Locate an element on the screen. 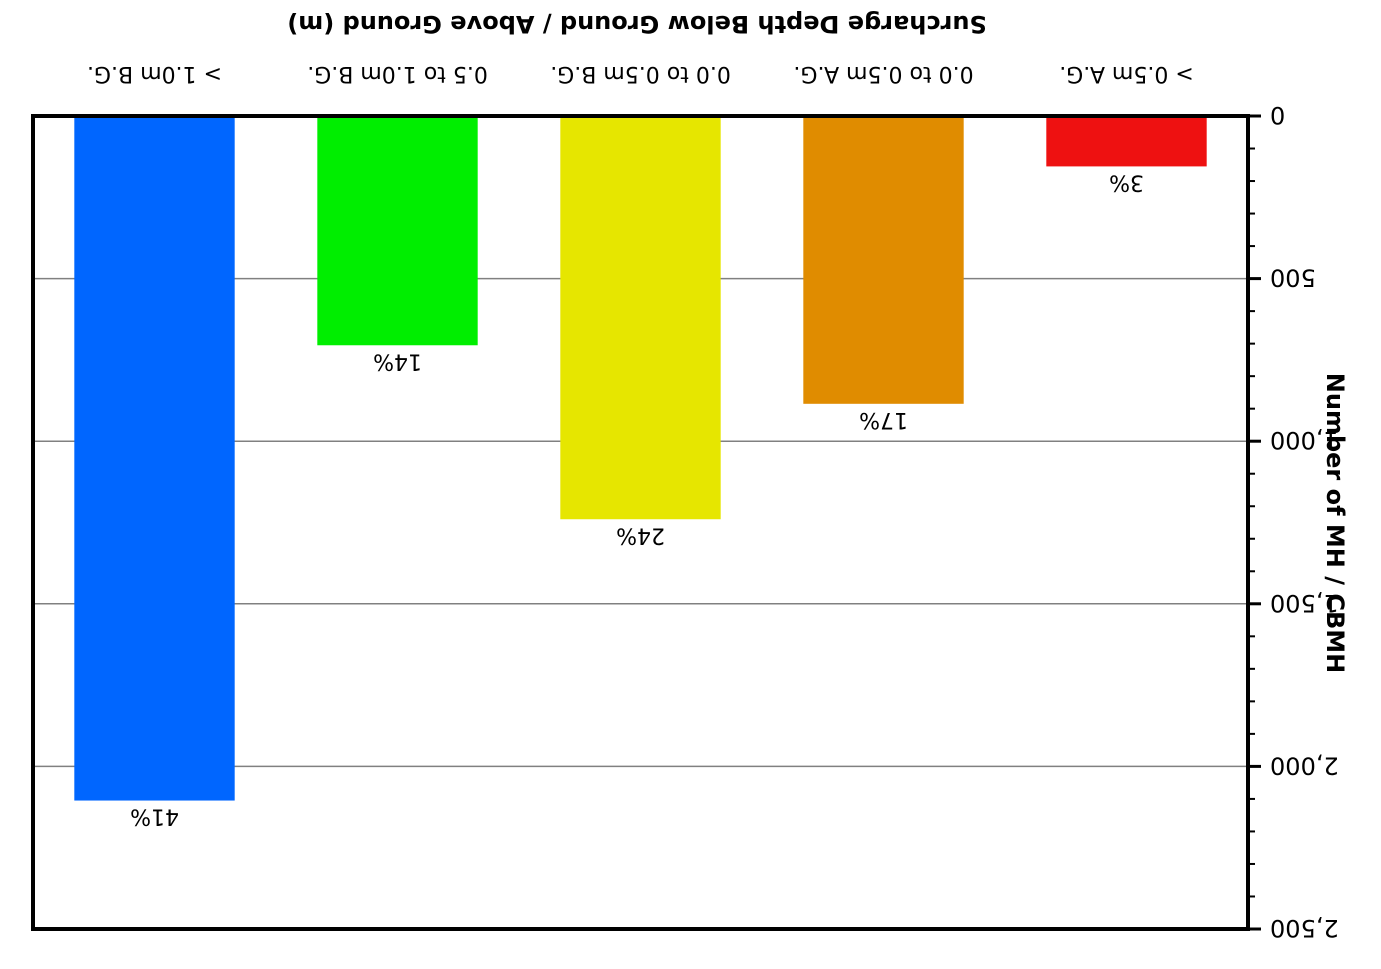  data-label: 14% is located at coordinates (397, 360).